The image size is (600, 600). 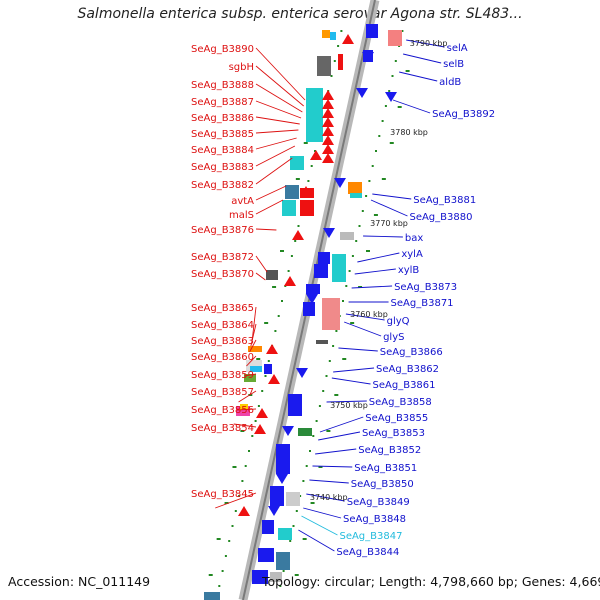 I want to click on right-gene-label: SeAg_B3849, so click(x=378, y=502).